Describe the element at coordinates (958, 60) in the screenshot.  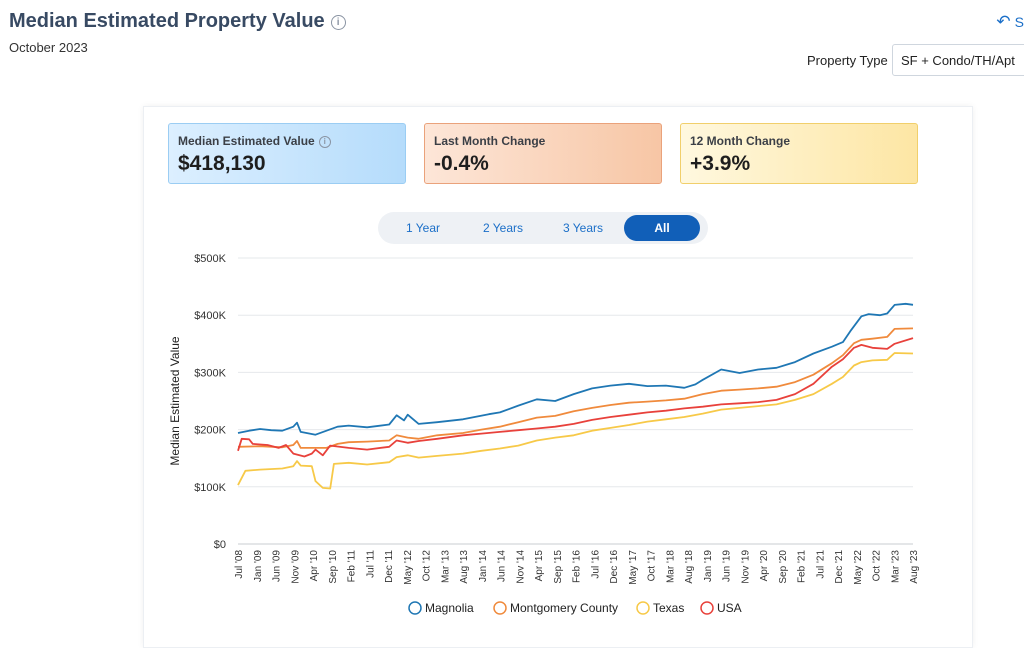
I see `property-type-select: SF + Condo/TH/Apt` at that location.